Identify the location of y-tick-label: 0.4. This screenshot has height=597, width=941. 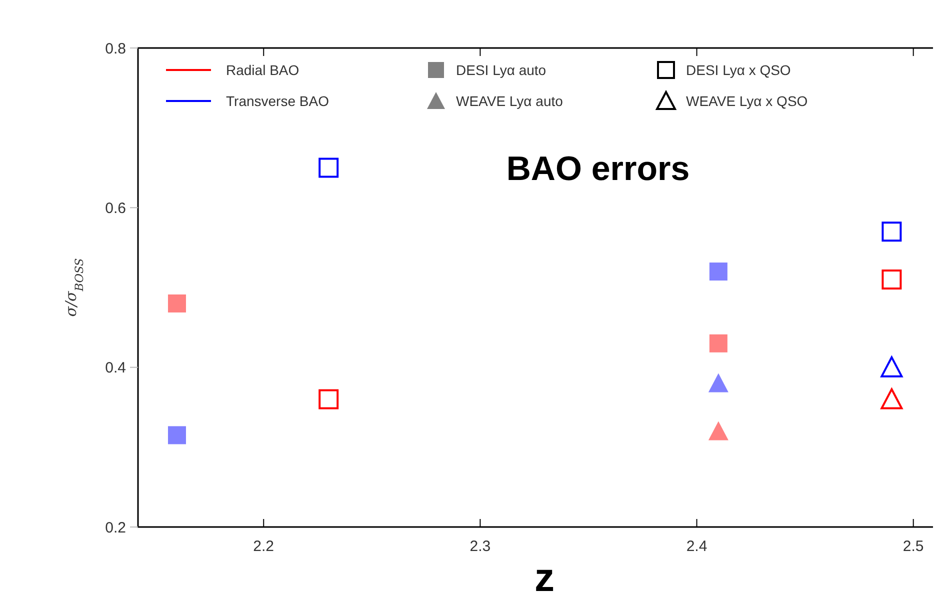
(115, 368).